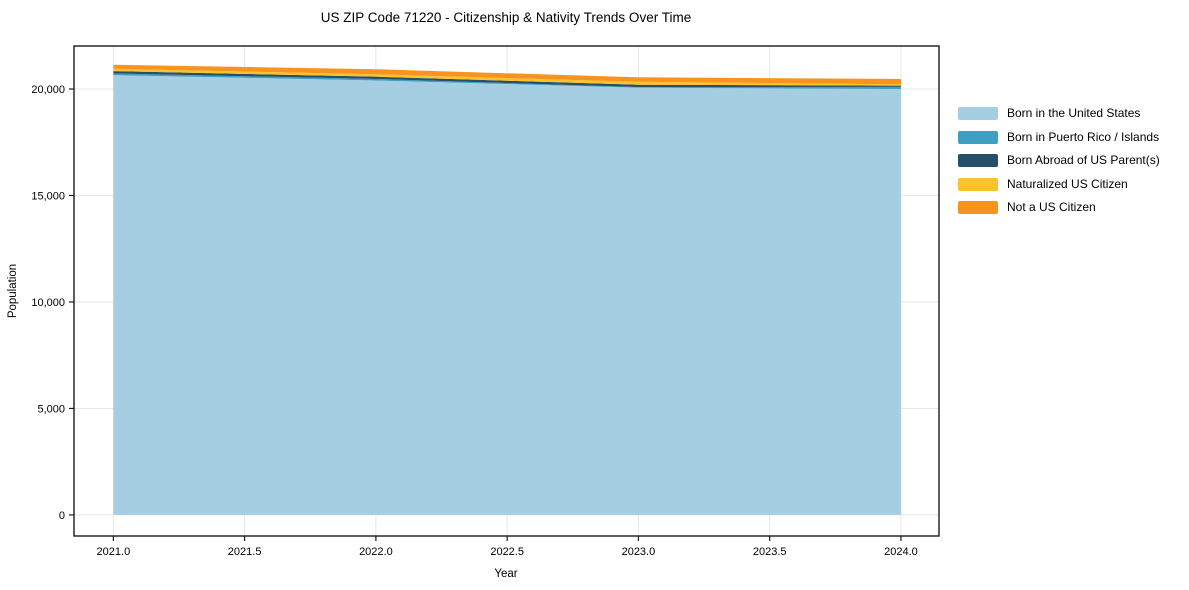 This screenshot has width=1189, height=590. Describe the element at coordinates (978, 184) in the screenshot. I see `legend-swatch-naturalized` at that location.